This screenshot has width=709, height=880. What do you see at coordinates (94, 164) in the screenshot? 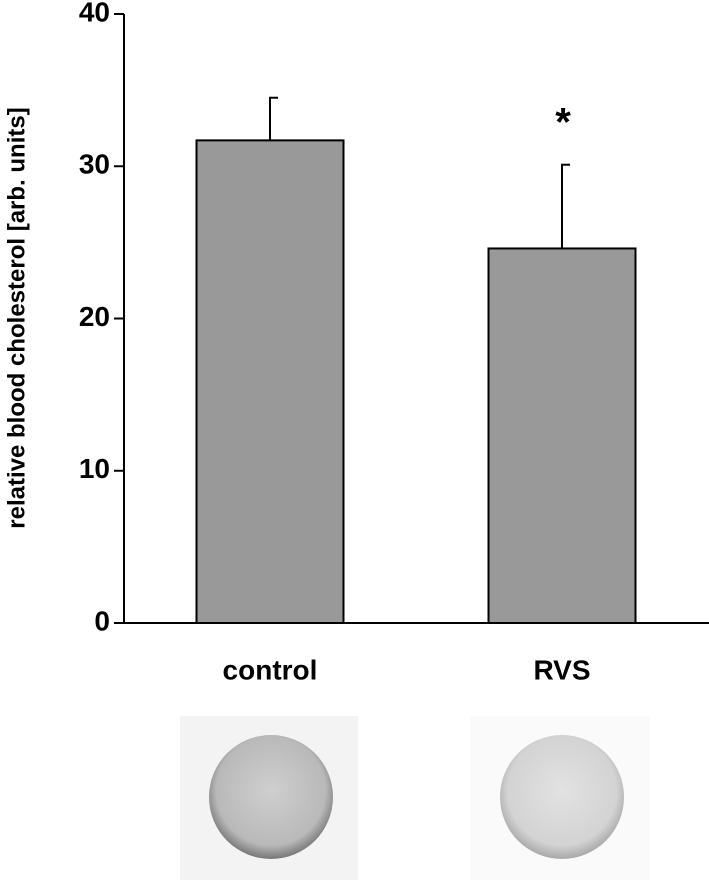
I see `y-tick-label: 30` at bounding box center [94, 164].